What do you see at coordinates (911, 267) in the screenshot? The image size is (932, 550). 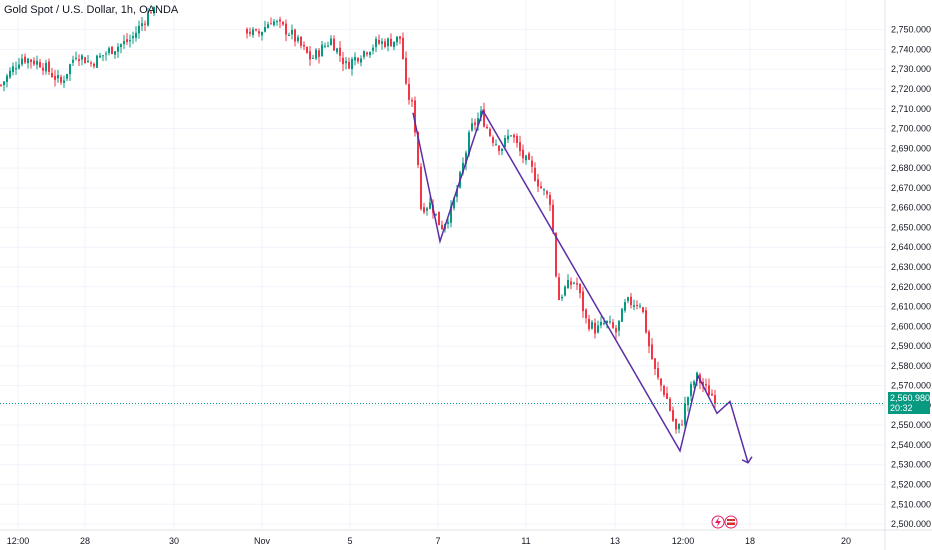 I see `price-tick-label: 2,630.000` at bounding box center [911, 267].